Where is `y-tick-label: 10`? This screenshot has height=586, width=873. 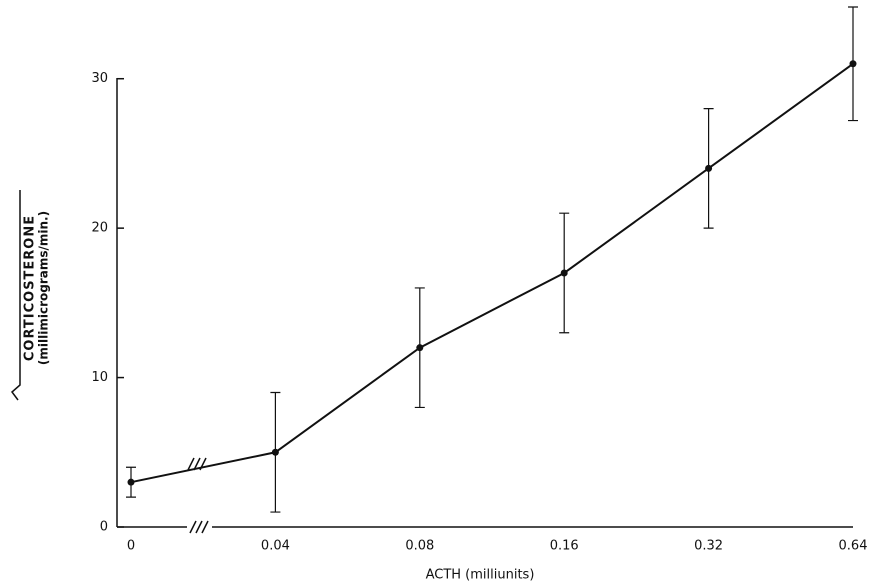 y-tick-label: 10 is located at coordinates (99, 377).